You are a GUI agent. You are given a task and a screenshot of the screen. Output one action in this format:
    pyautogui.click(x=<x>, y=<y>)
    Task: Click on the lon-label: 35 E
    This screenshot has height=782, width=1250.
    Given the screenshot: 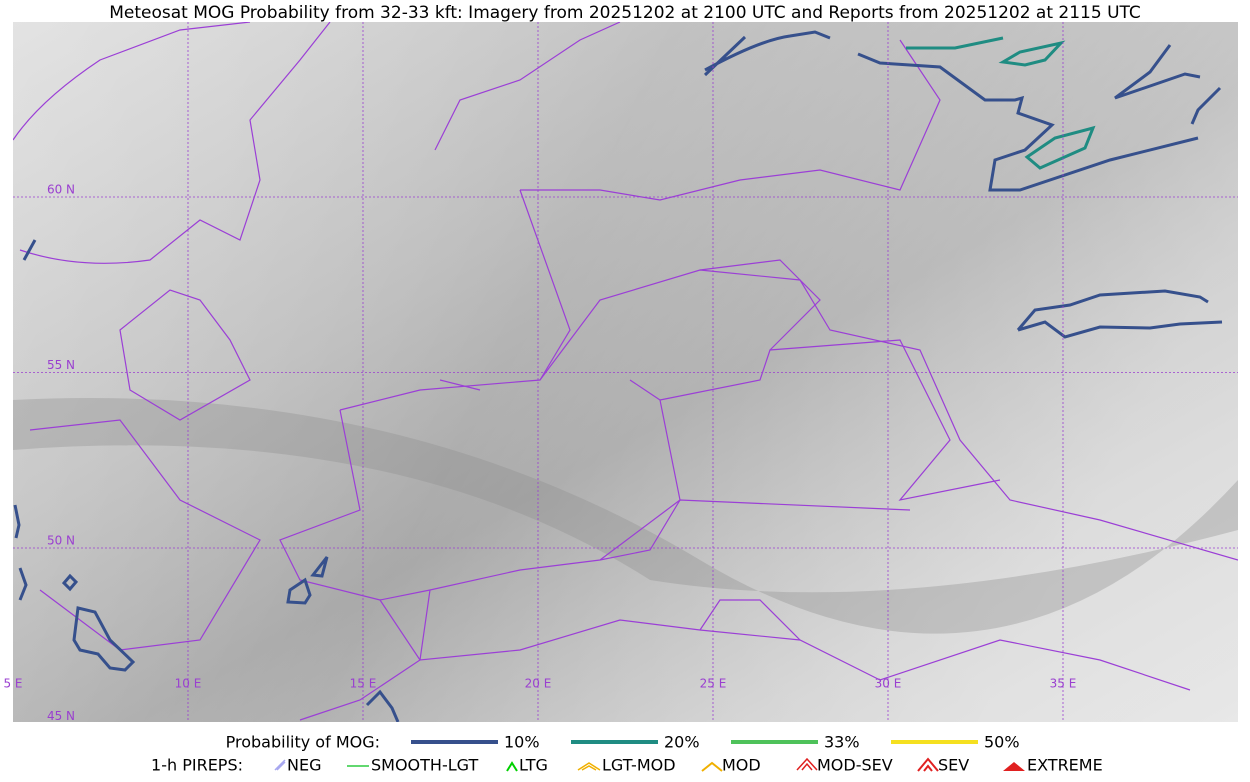 What is the action you would take?
    pyautogui.click(x=1063, y=684)
    